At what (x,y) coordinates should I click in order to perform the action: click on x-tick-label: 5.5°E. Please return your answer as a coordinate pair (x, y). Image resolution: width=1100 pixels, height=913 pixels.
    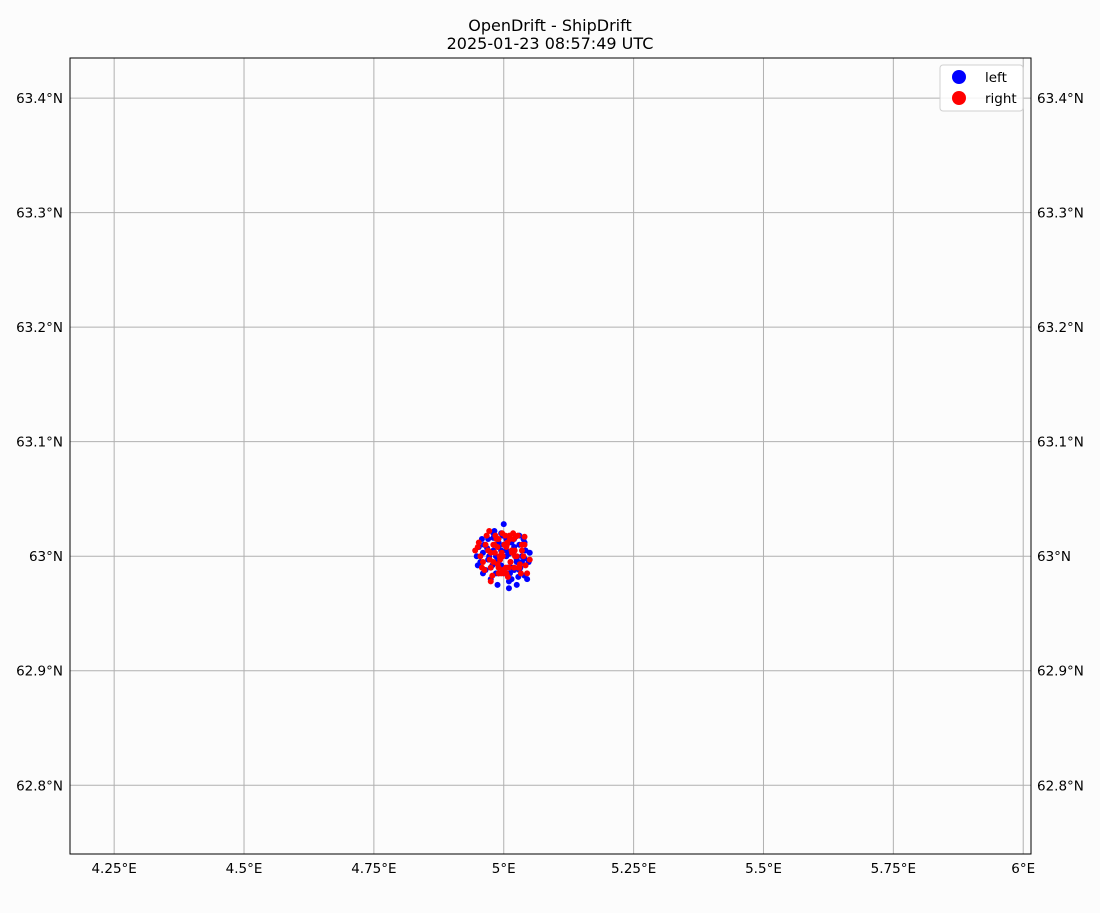
    Looking at the image, I should click on (763, 869).